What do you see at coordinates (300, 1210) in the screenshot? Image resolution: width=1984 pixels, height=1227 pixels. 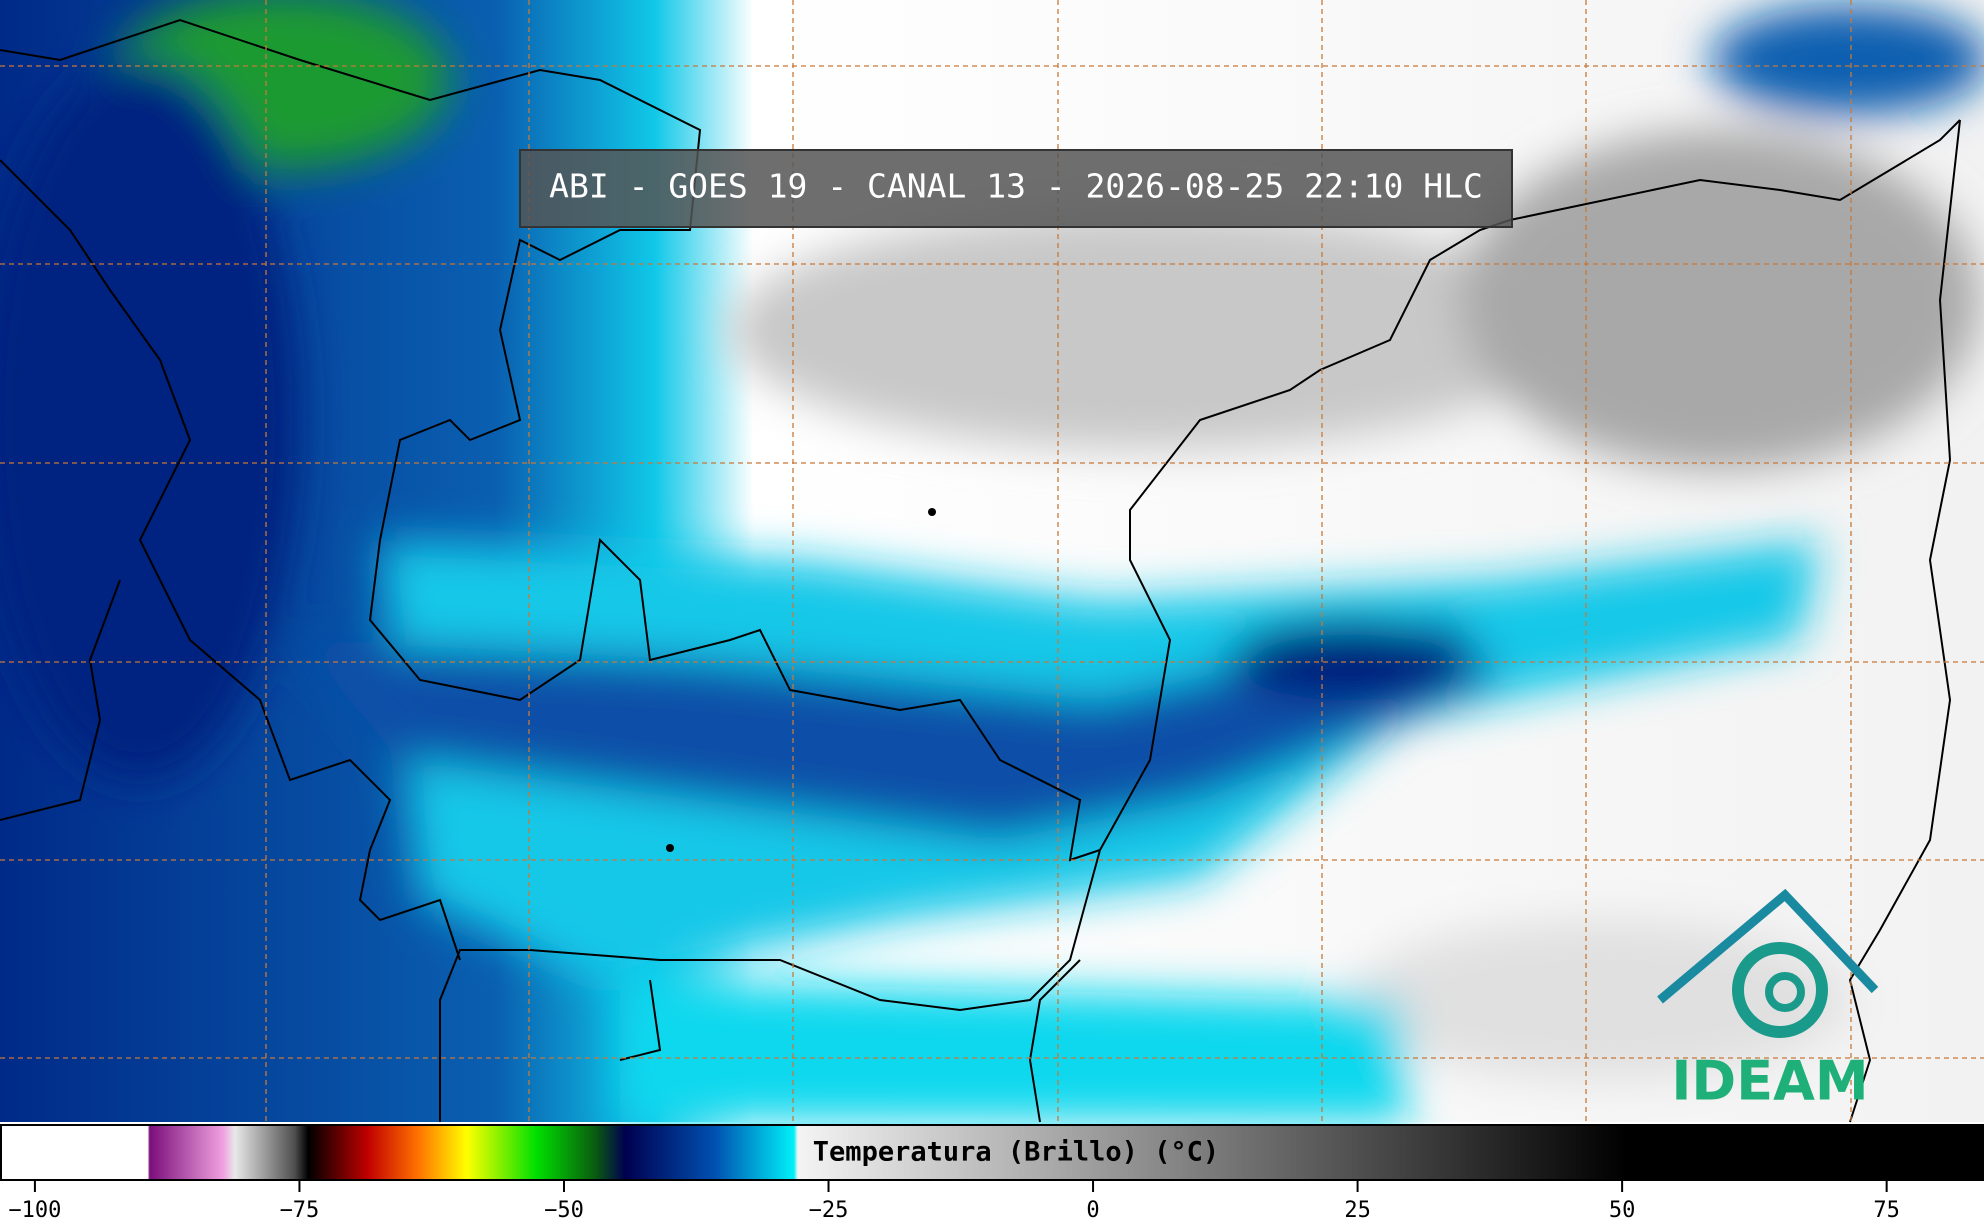 I see `tick-label: −75` at bounding box center [300, 1210].